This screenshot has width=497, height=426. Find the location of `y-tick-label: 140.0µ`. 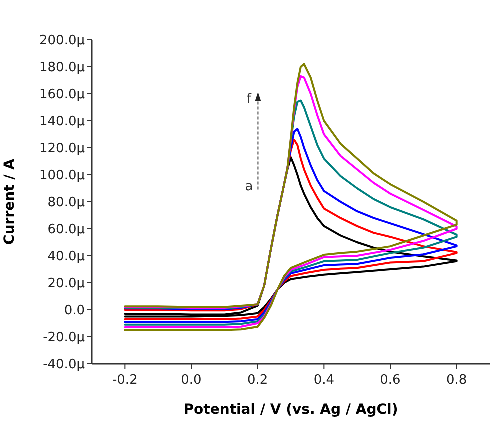

y-tick-label: 140.0µ is located at coordinates (62, 122).